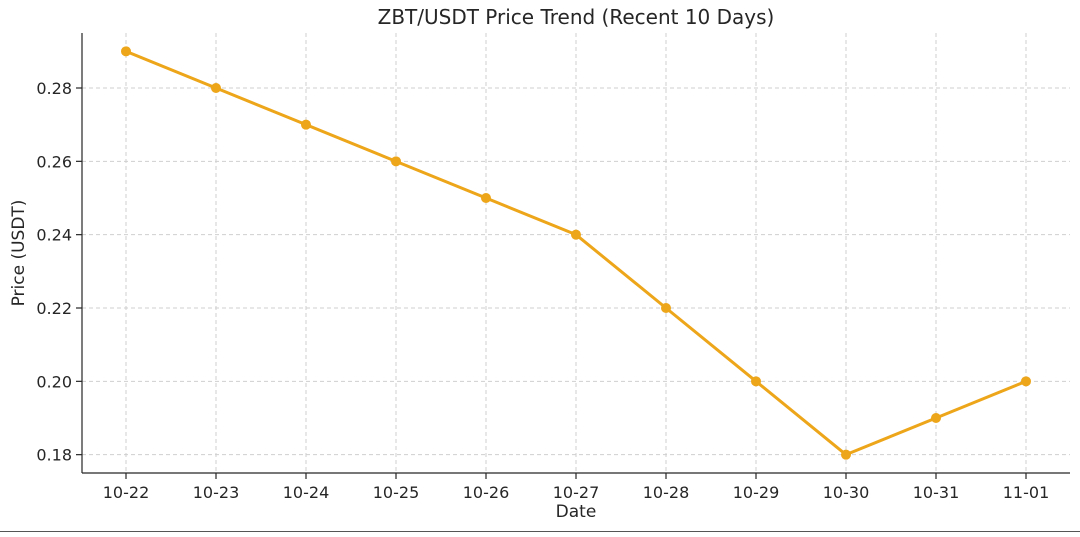 The width and height of the screenshot is (1080, 537). I want to click on y-tick-label: 0.20, so click(54, 381).